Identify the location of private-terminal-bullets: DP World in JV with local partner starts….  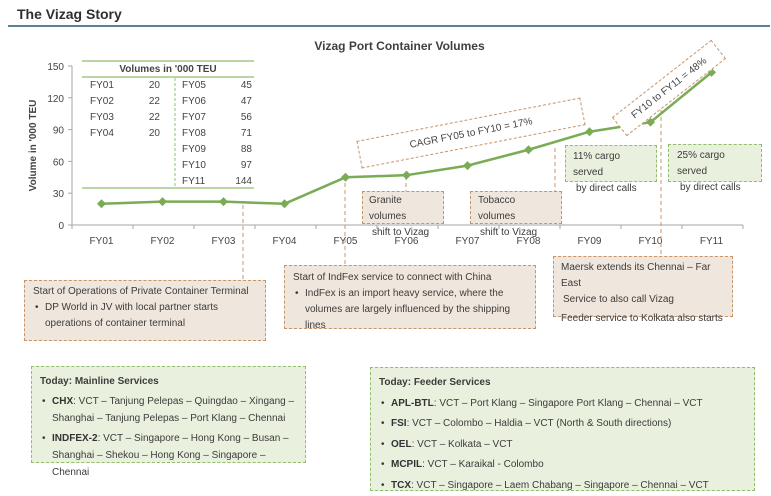
(145, 316).